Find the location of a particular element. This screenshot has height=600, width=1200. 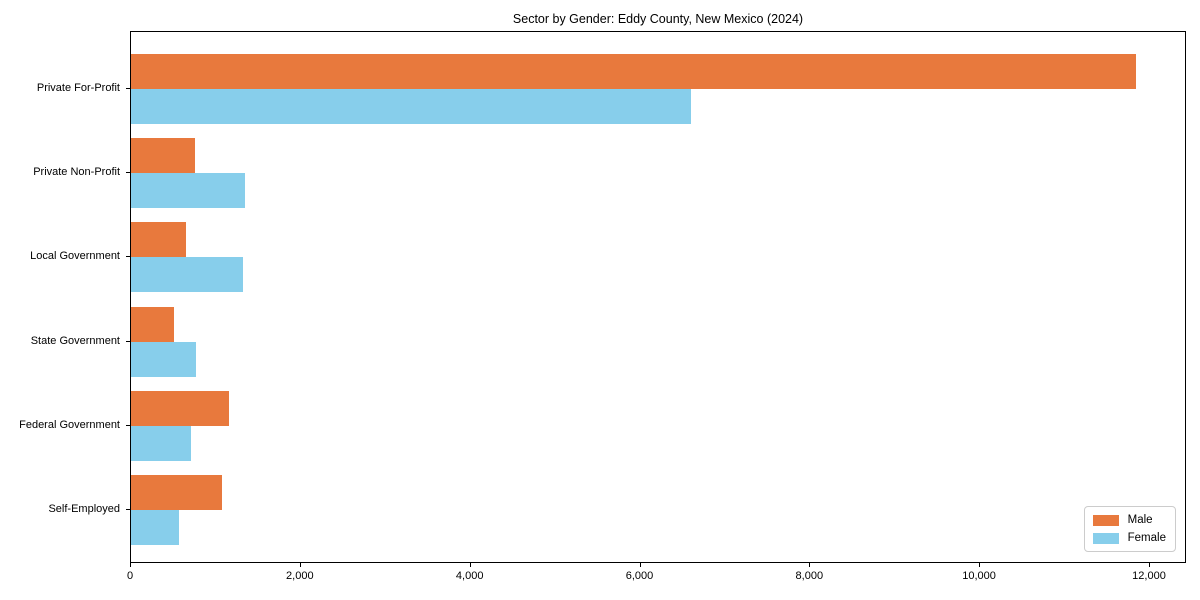

legend-row-male: Male is located at coordinates (1129, 520).